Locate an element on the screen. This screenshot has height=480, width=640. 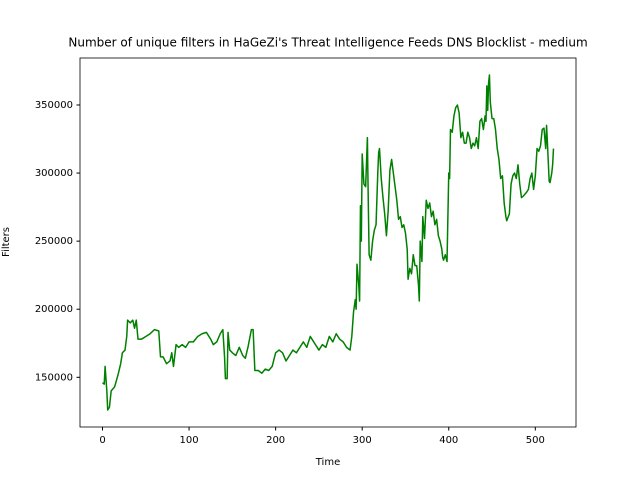
x-tick-label: 100 is located at coordinates (189, 440).